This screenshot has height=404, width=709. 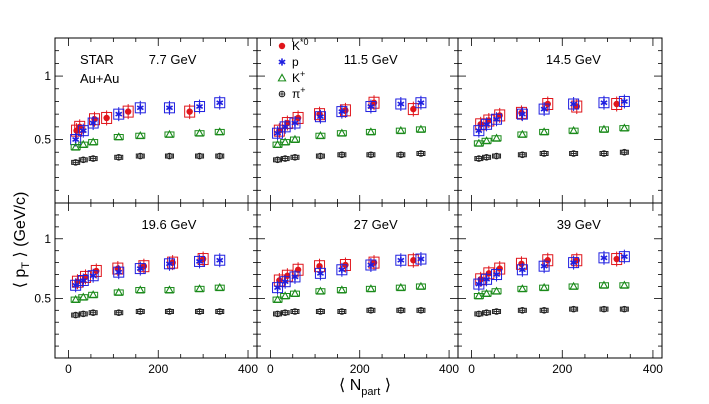 I want to click on legend-label: π+, so click(x=299, y=93).